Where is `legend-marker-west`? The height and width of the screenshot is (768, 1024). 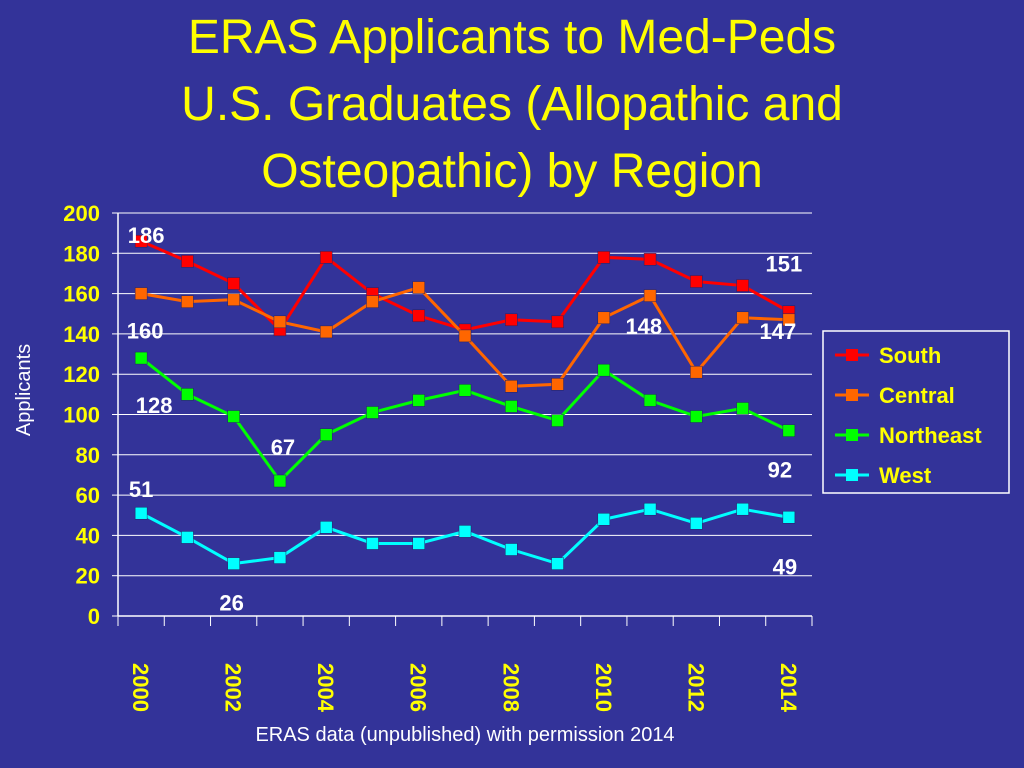 legend-marker-west is located at coordinates (852, 475).